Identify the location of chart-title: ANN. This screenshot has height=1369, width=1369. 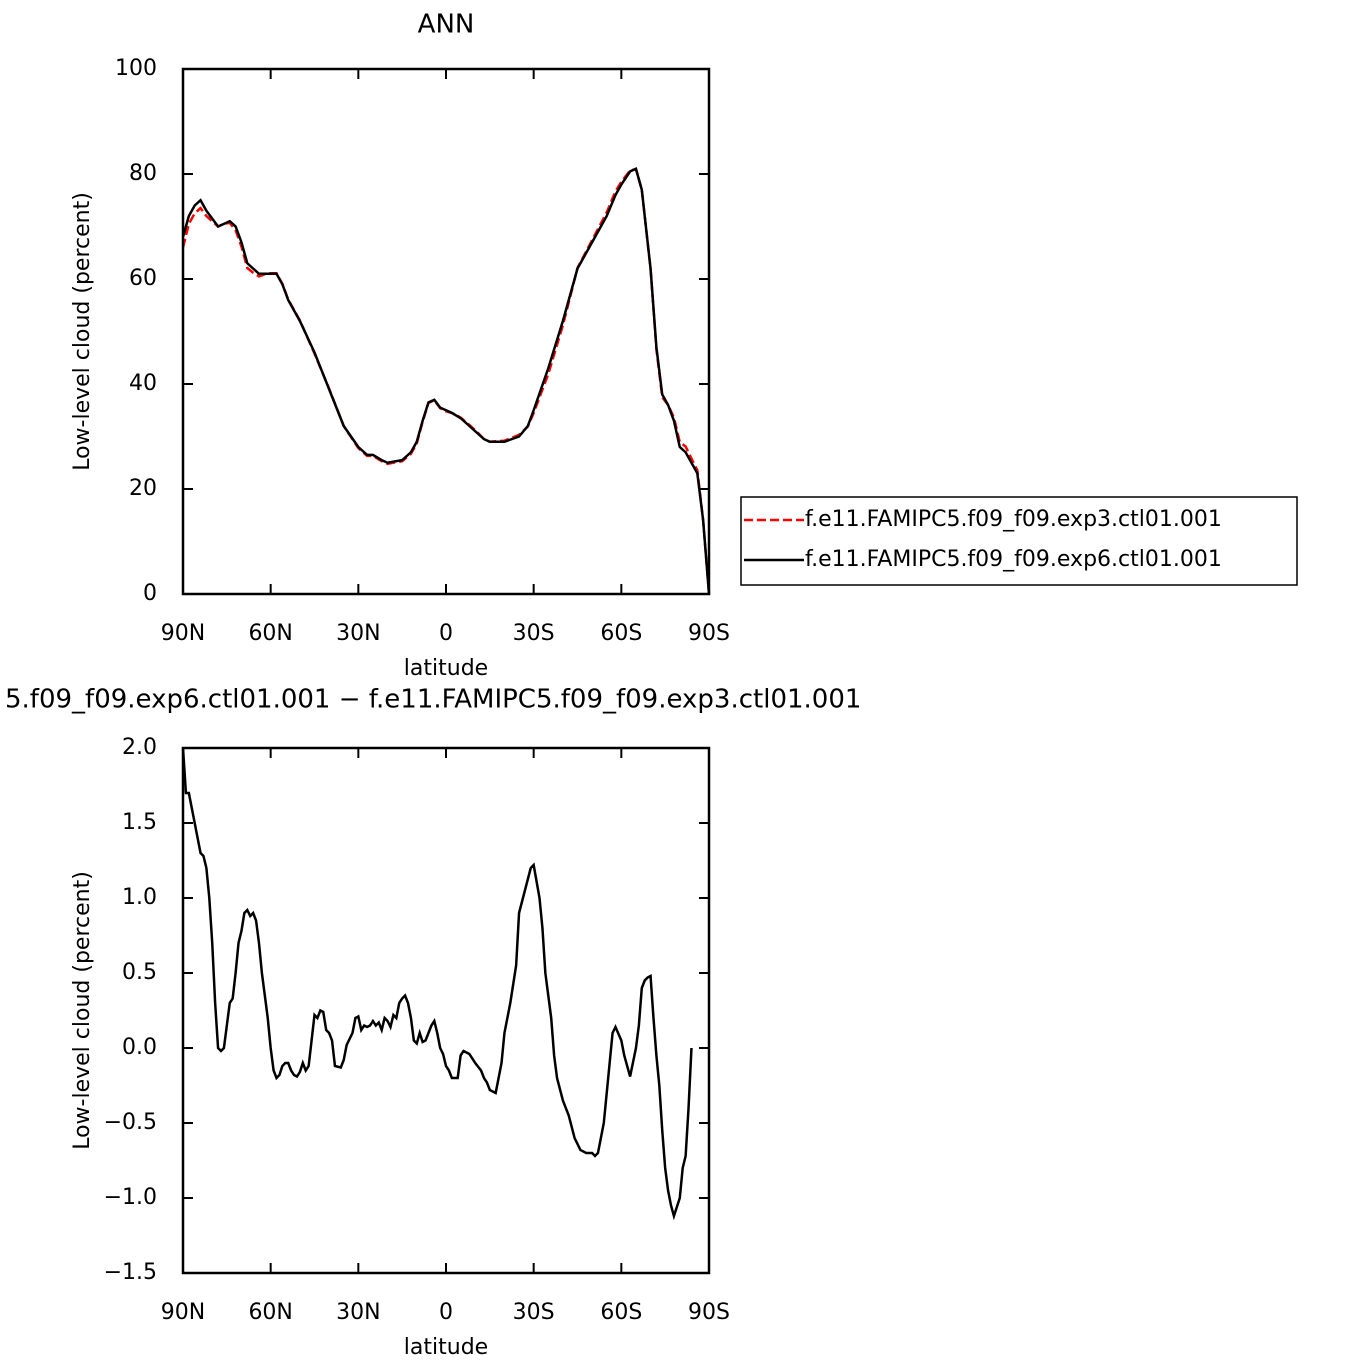
(446, 25).